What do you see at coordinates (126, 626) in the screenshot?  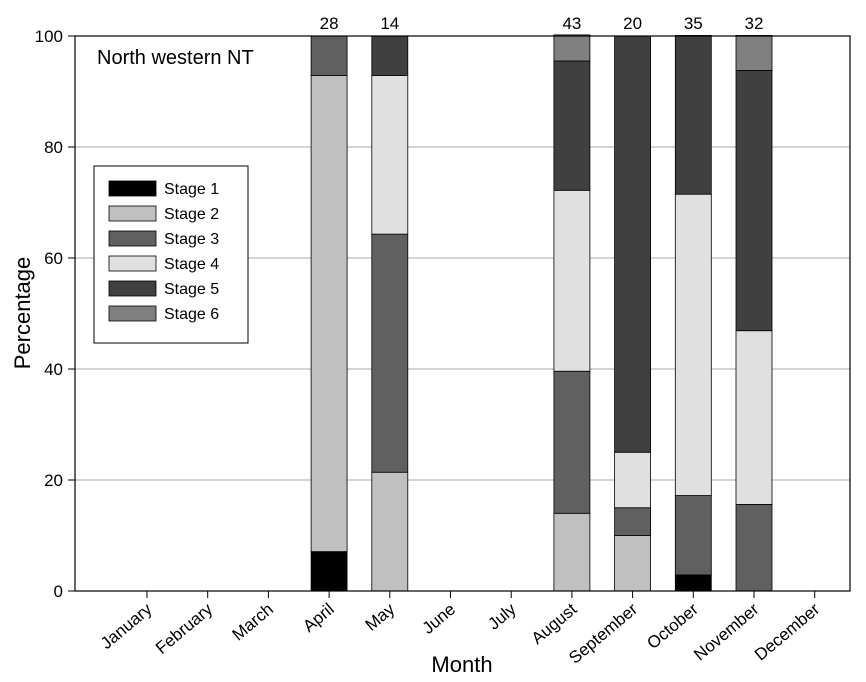 I see `x-tick-label: January` at bounding box center [126, 626].